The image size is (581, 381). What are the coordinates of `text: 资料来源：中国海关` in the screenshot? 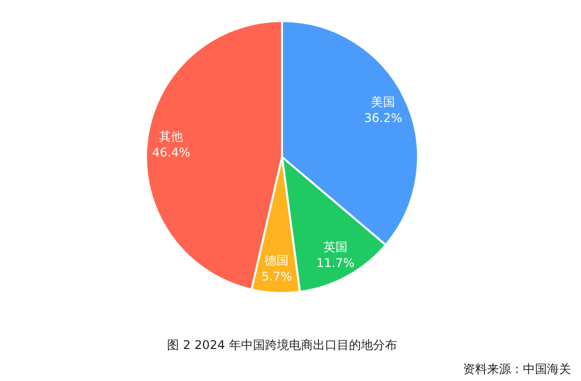 It's located at (517, 369).